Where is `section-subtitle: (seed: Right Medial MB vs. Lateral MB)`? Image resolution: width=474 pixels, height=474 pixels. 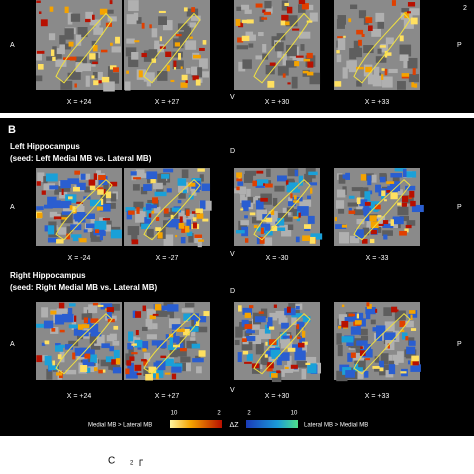 section-subtitle: (seed: Right Medial MB vs. Lateral MB) is located at coordinates (83, 287).